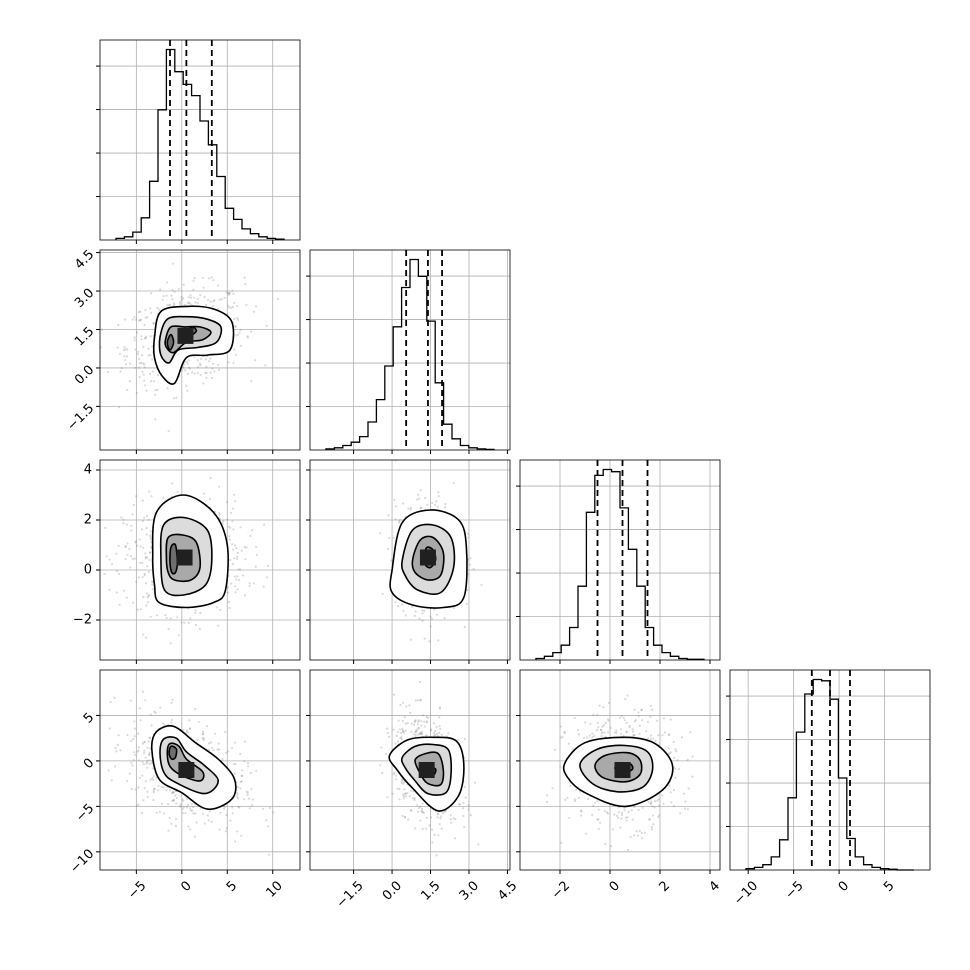  What do you see at coordinates (665, 886) in the screenshot?
I see `x-tick-label: 2` at bounding box center [665, 886].